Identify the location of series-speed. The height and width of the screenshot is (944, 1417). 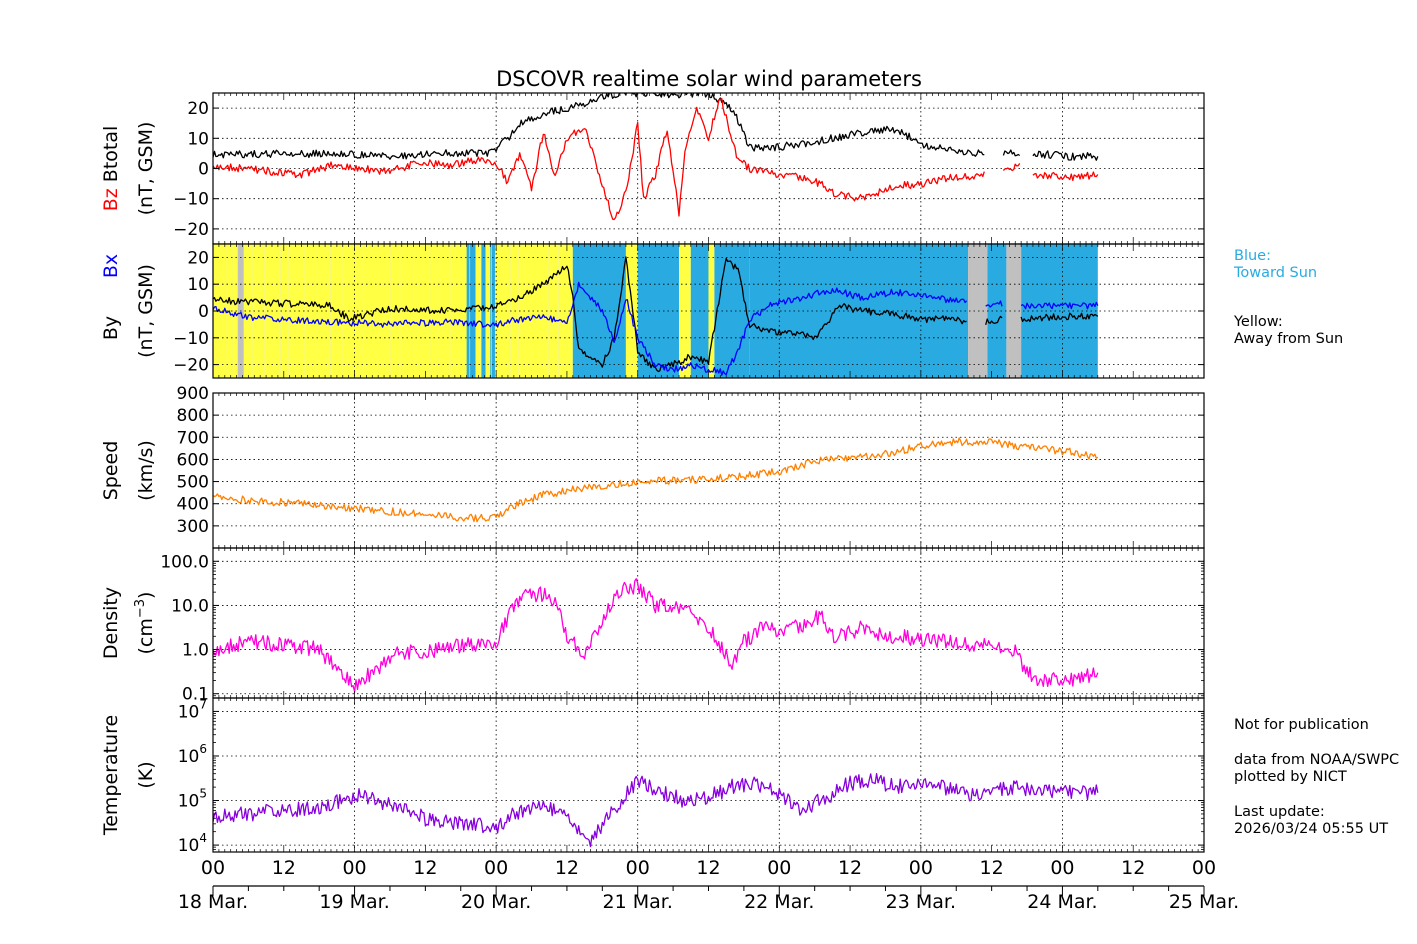
(656, 480).